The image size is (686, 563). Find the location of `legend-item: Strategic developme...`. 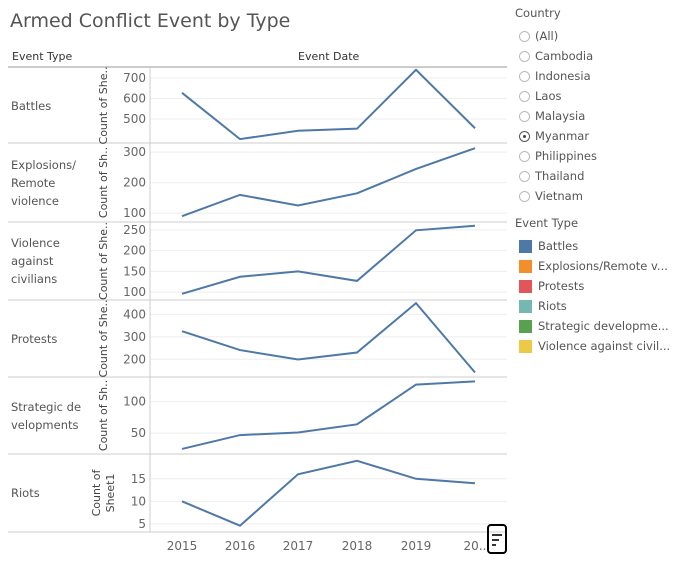

legend-item: Strategic developme... is located at coordinates (594, 326).